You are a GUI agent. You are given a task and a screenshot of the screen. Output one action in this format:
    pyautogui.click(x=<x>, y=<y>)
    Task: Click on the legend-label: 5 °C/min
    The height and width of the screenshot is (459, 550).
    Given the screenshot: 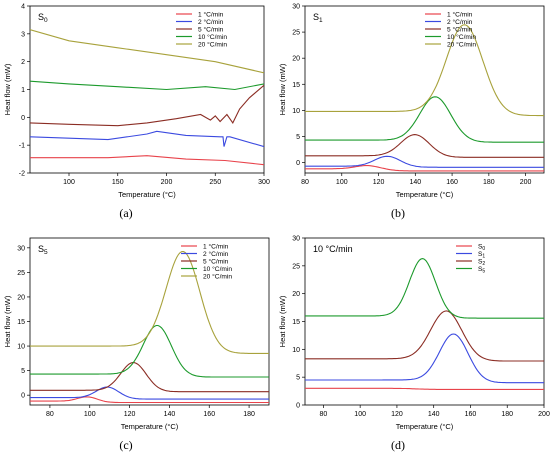 What is the action you would take?
    pyautogui.click(x=216, y=261)
    